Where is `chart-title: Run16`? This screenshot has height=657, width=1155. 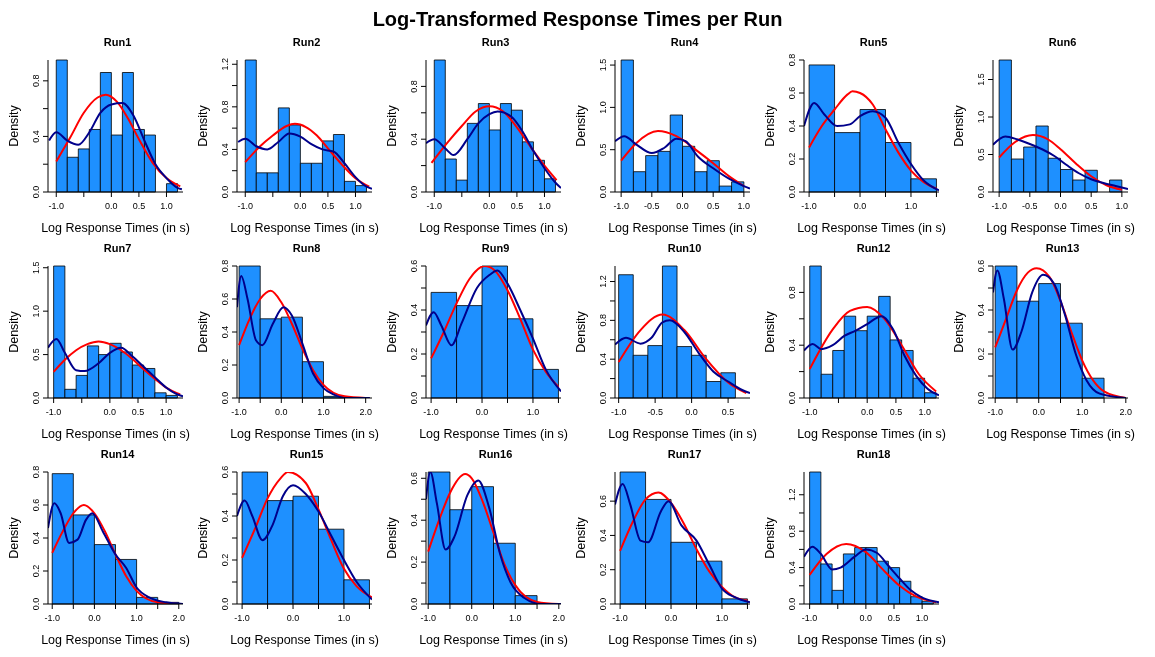
chart-title: Run16 is located at coordinates (495, 455).